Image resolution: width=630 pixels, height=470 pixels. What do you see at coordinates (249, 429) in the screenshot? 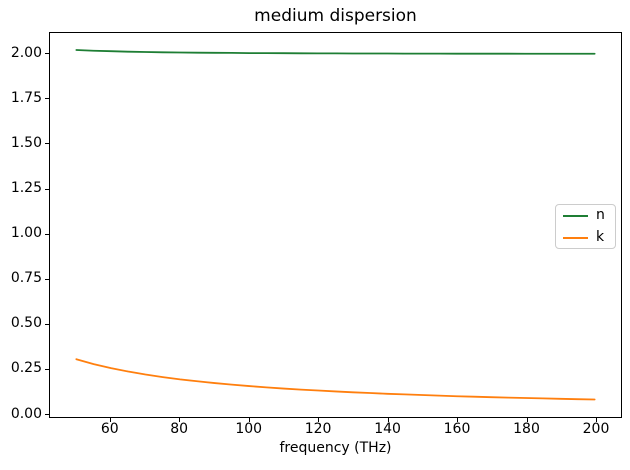
I see `x-tick-label-100: 100` at bounding box center [249, 429].